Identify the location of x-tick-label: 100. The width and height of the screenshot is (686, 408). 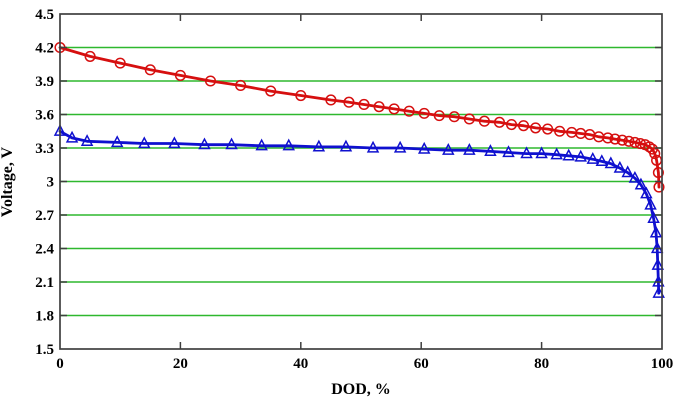
(662, 364).